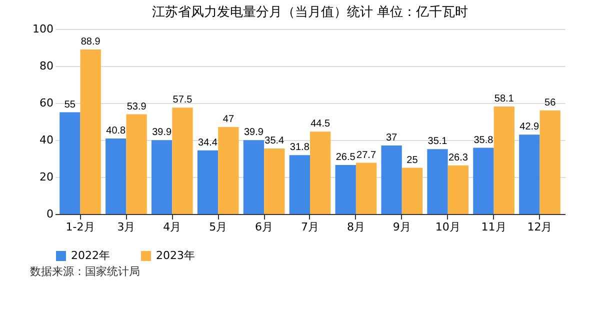 Image resolution: width=590 pixels, height=330 pixels. What do you see at coordinates (484, 140) in the screenshot?
I see `data-label: 35.8` at bounding box center [484, 140].